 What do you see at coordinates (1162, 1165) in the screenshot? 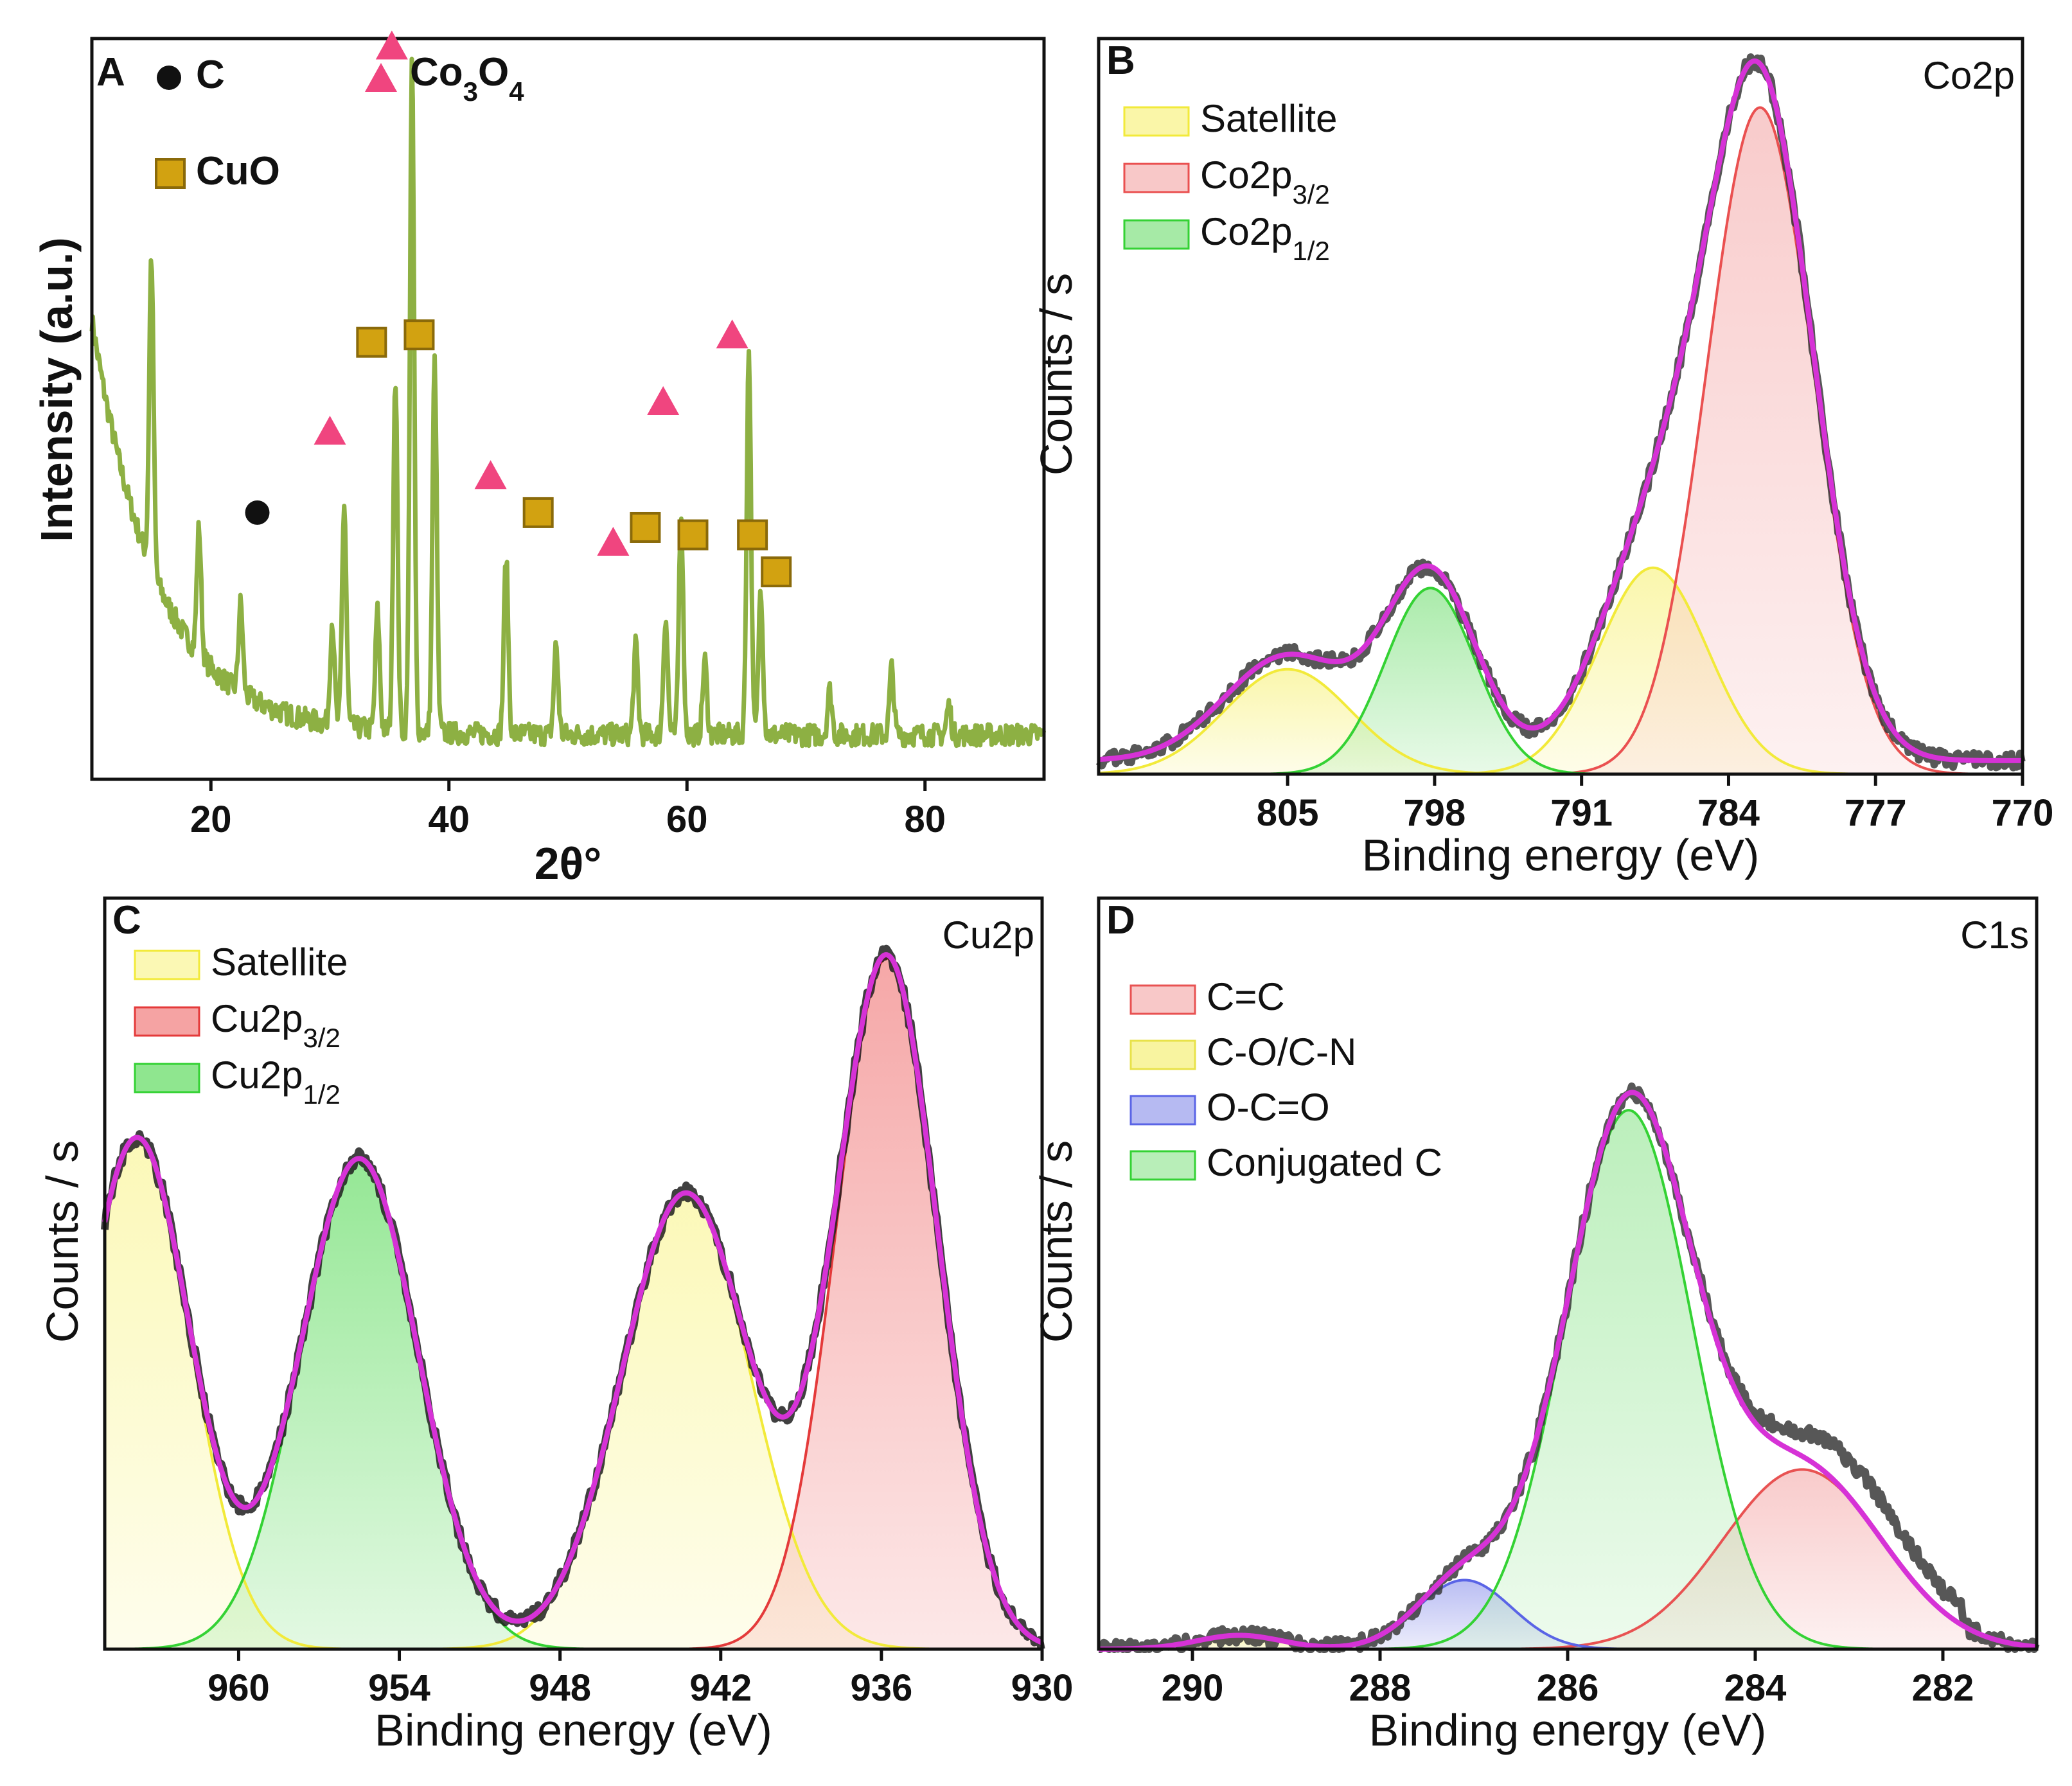
I see `legend-swatch-Conjugated C` at bounding box center [1162, 1165].